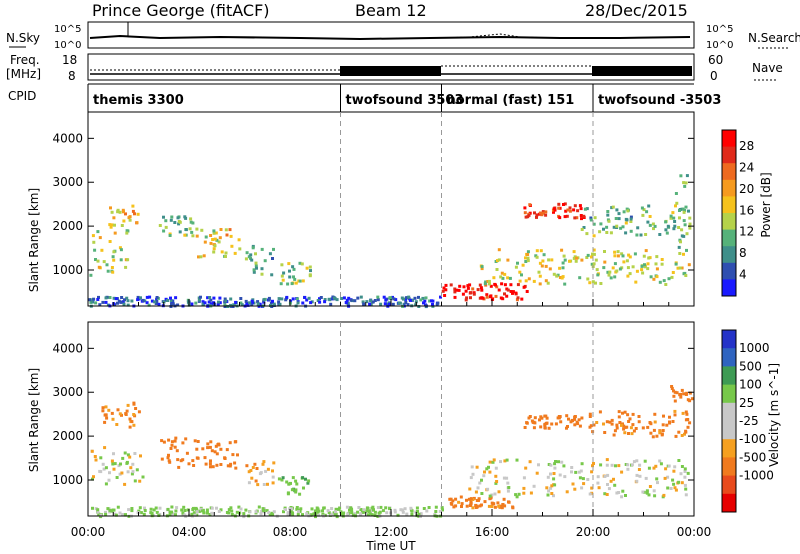 The height and width of the screenshot is (554, 800). Describe the element at coordinates (729, 339) in the screenshot. I see `colorbar-swatch` at that location.